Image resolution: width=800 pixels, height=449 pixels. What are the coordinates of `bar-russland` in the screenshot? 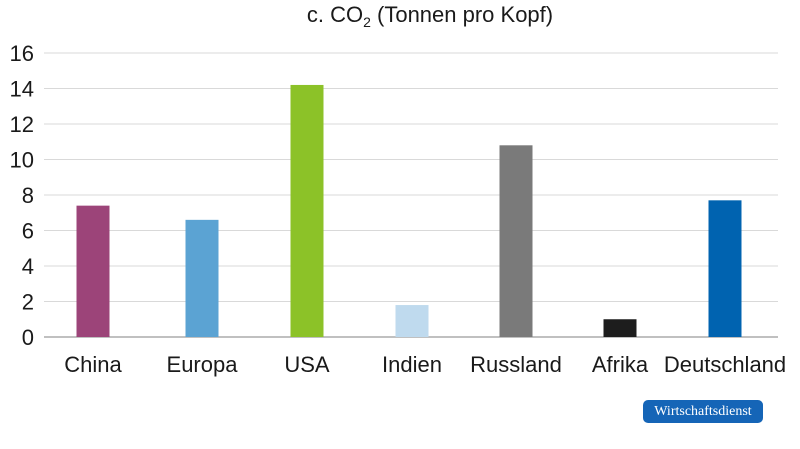 It's located at (516, 241).